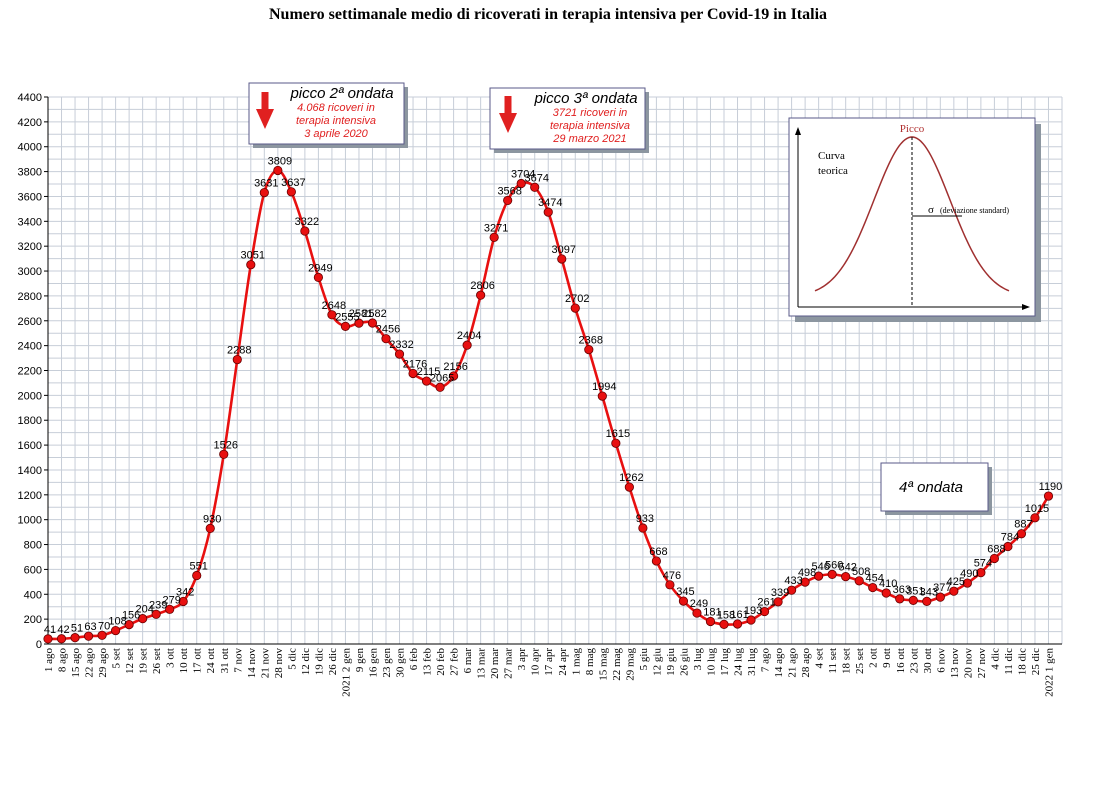 The height and width of the screenshot is (805, 1095). What do you see at coordinates (429, 372) in the screenshot?
I see `data-label: 2115` at bounding box center [429, 372].